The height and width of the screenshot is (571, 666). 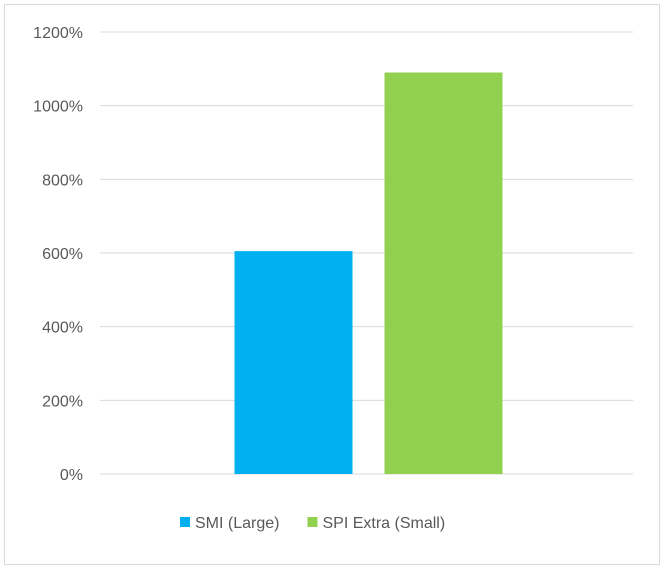 I want to click on y-tick-label: 1000%, so click(x=58, y=107).